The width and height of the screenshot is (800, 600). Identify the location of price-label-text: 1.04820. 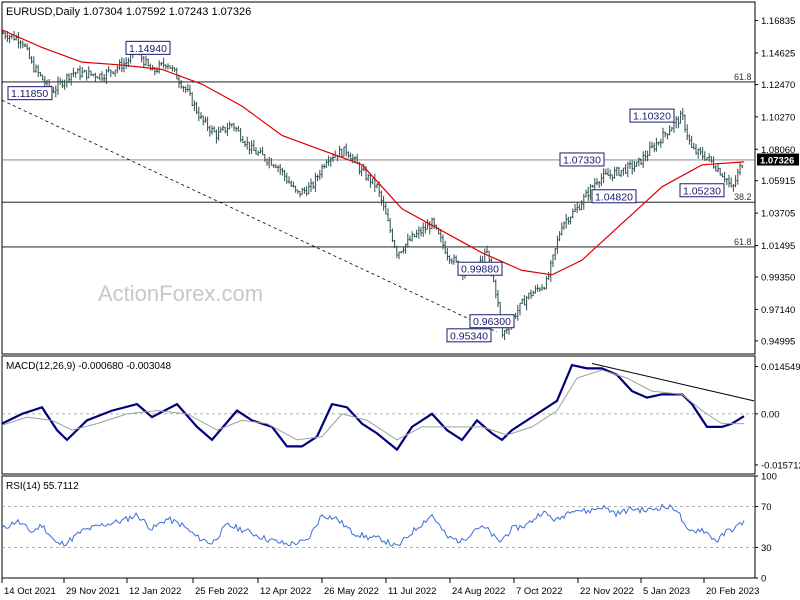
(614, 197).